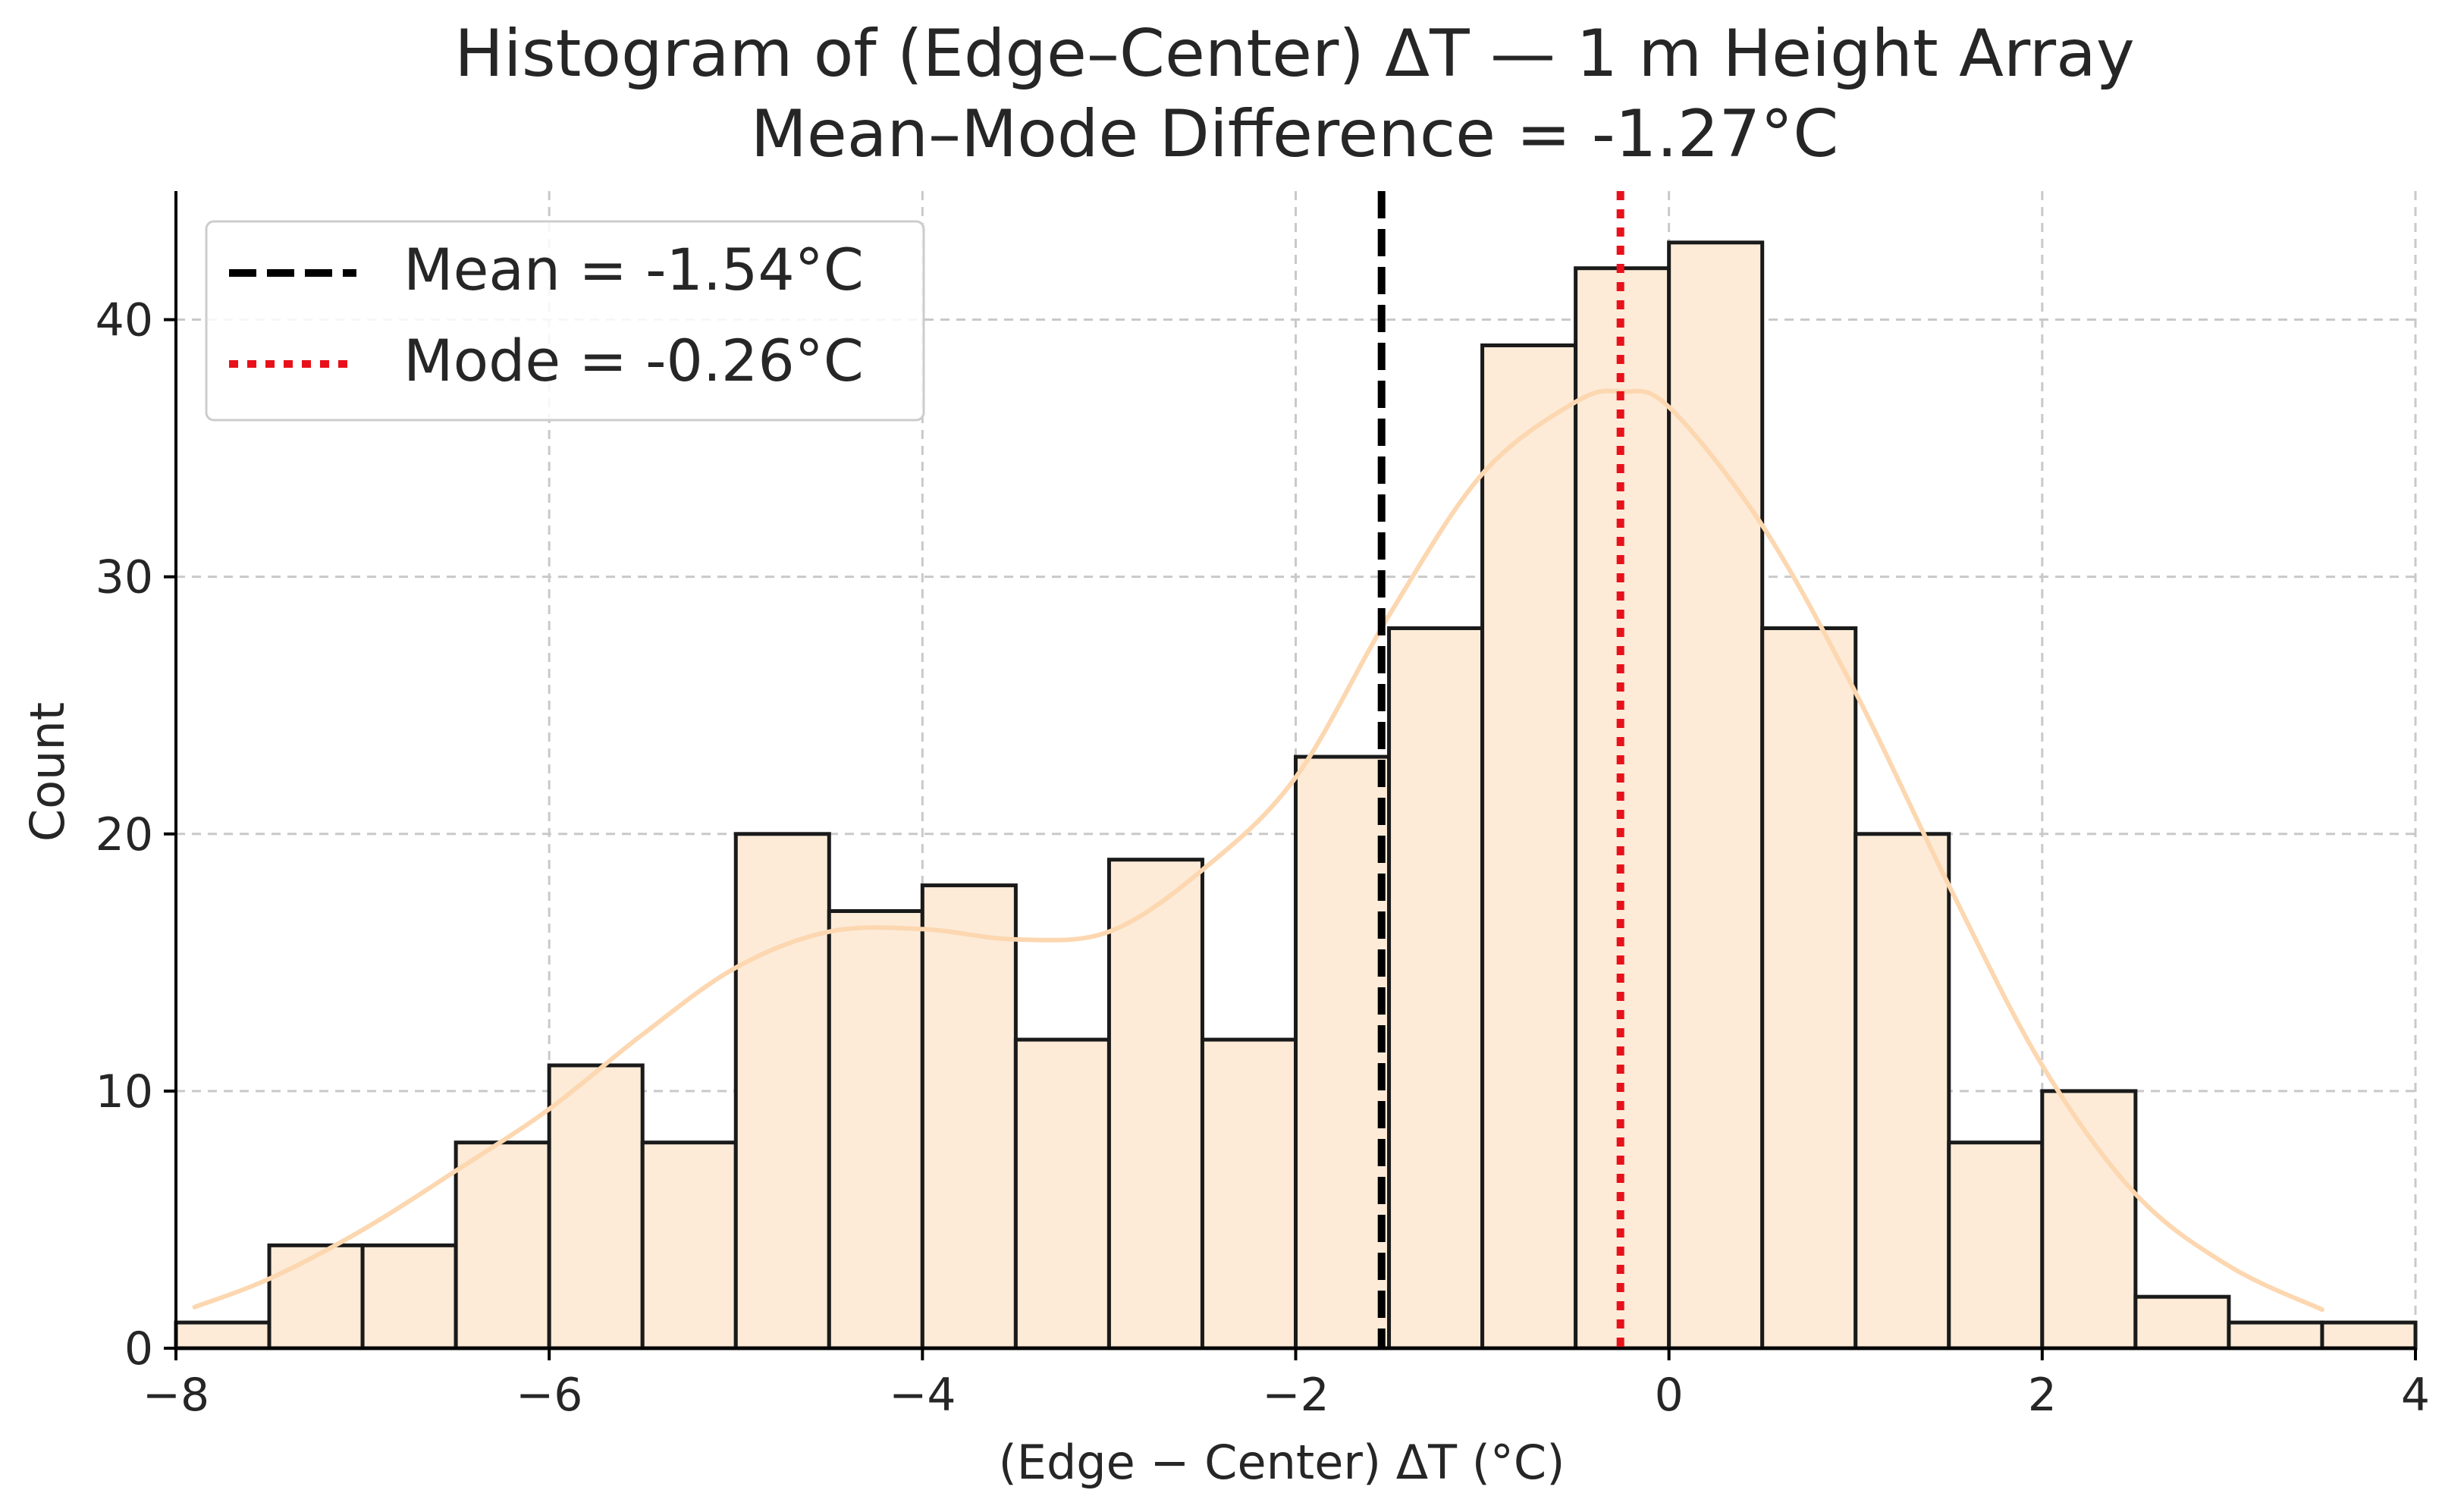 This screenshot has width=2442, height=1512. Describe the element at coordinates (633, 360) in the screenshot. I see `legend-mode-label: Mode = -0.26°C` at that location.